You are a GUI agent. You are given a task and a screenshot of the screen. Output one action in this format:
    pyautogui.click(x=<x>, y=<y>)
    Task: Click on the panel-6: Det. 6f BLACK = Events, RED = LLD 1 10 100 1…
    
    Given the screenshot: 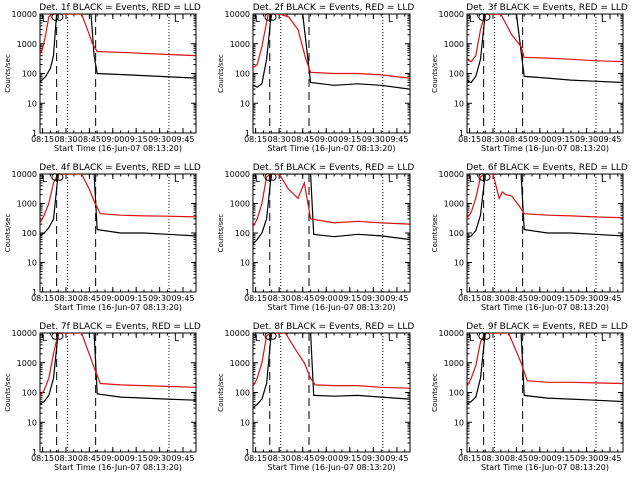 What is the action you would take?
    pyautogui.click(x=529, y=237)
    